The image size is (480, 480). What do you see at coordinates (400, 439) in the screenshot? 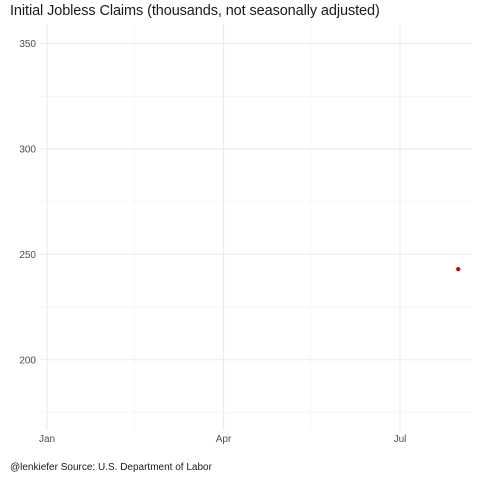
I see `x-tick-label: Jul` at bounding box center [400, 439].